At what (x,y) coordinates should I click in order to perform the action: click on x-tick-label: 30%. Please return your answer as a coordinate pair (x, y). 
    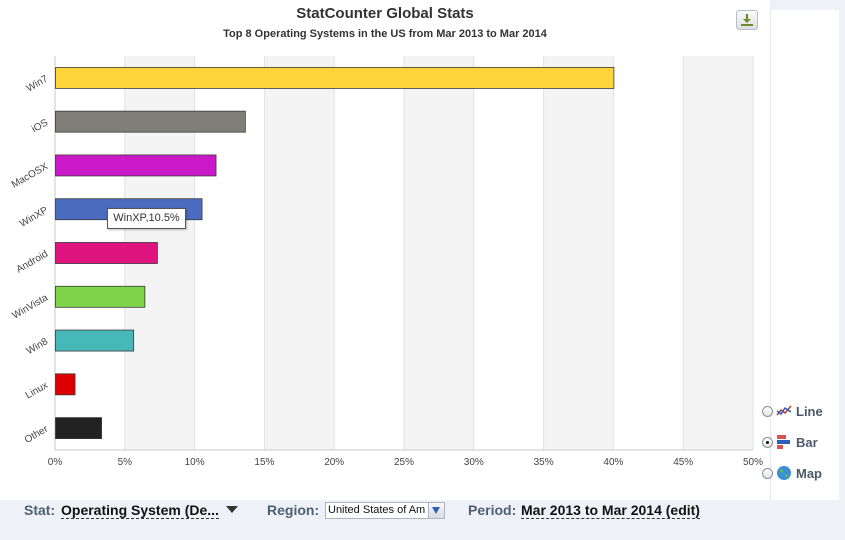
    Looking at the image, I should click on (474, 462).